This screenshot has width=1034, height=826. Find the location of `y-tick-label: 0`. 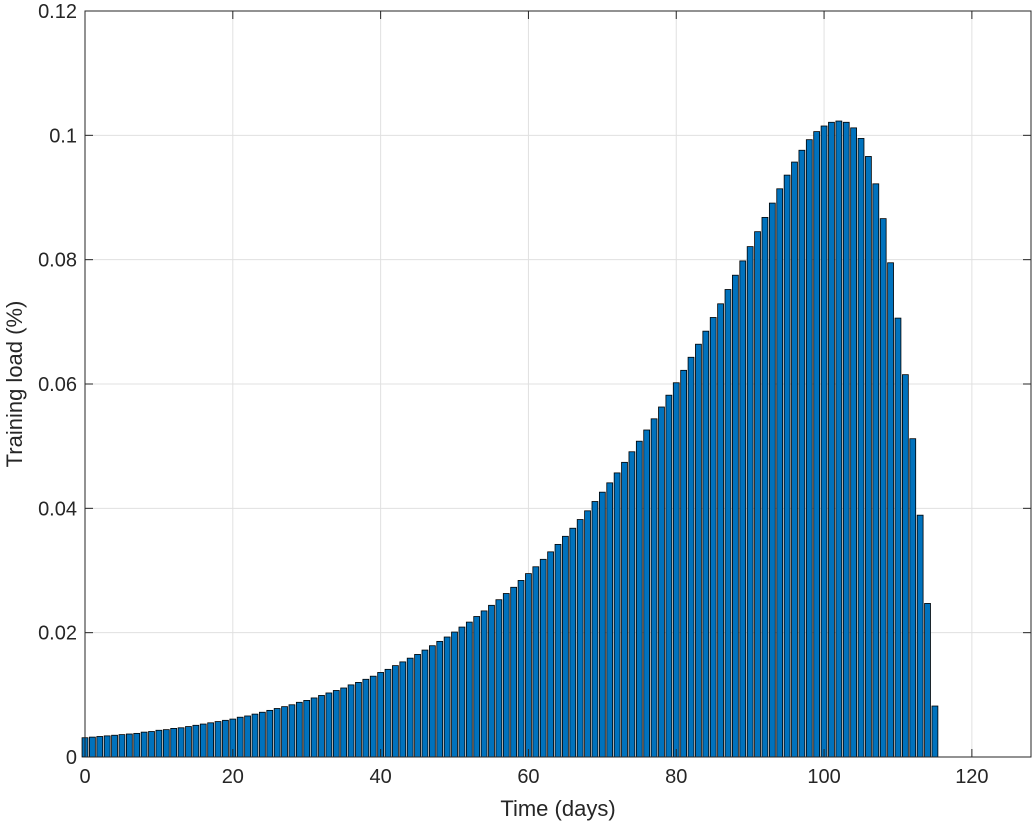

y-tick-label: 0 is located at coordinates (71, 758).